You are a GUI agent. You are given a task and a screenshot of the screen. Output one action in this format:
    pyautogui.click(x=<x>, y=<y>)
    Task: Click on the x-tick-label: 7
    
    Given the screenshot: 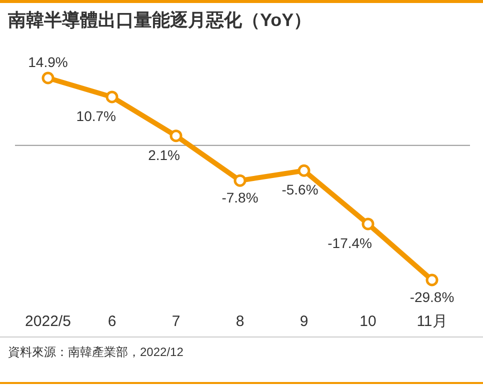 What is the action you would take?
    pyautogui.click(x=176, y=321)
    